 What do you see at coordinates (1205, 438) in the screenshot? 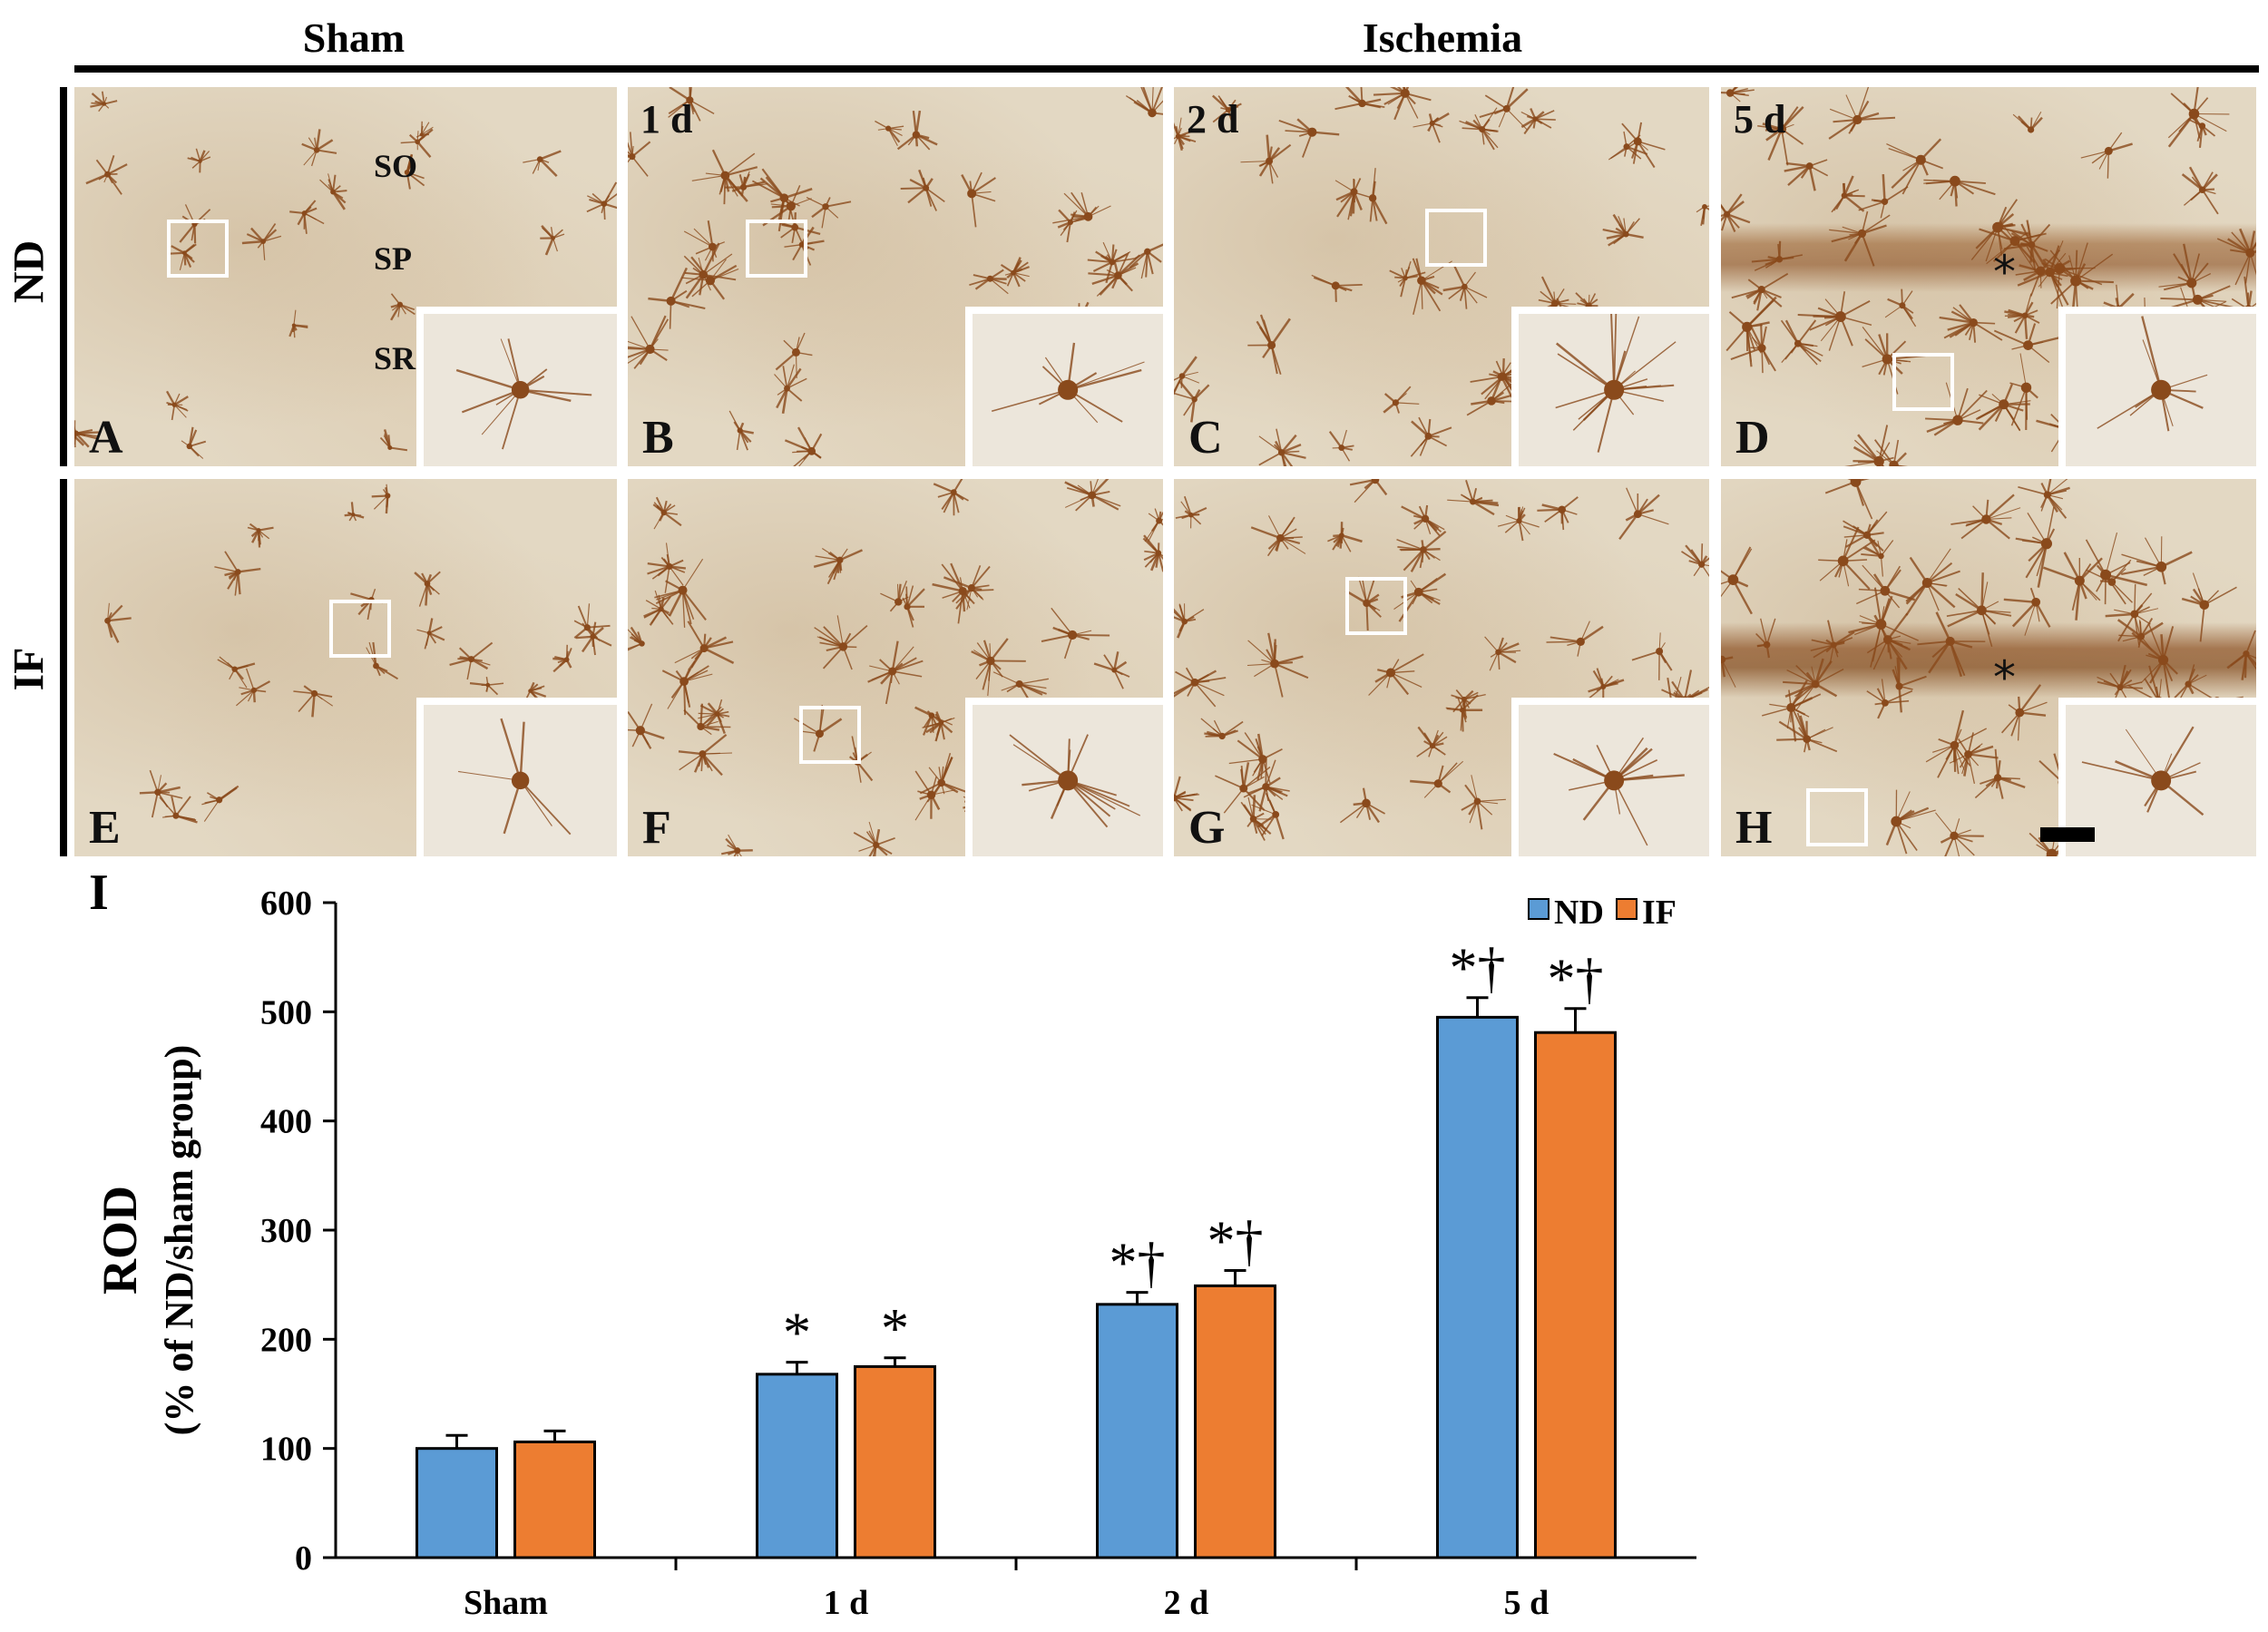
I see `panel-letter: C` at bounding box center [1205, 438].